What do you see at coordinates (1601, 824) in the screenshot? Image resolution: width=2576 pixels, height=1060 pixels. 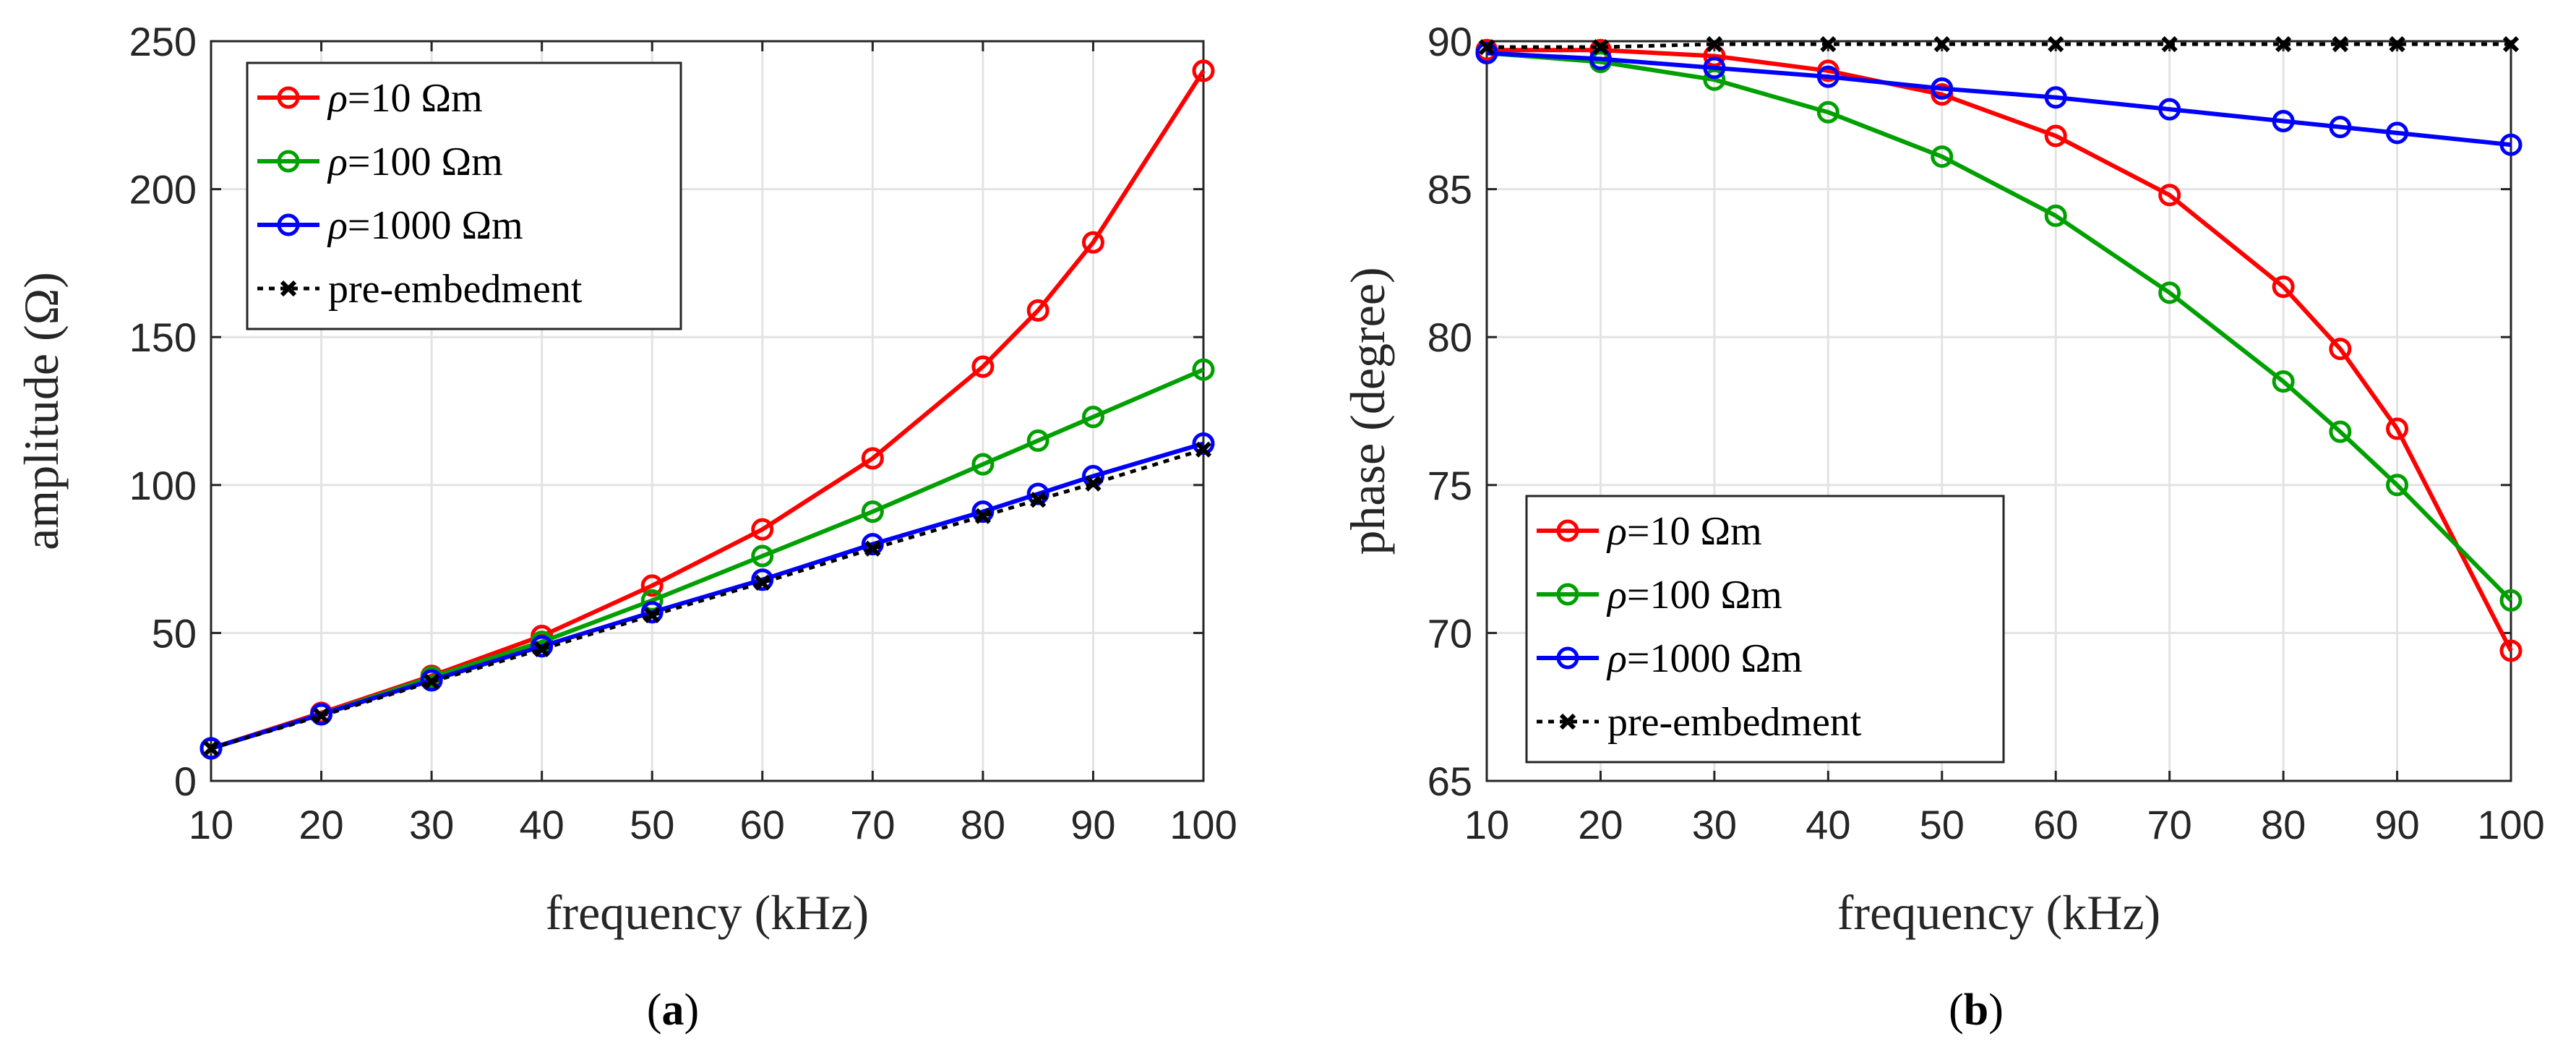 I see `x-tick-label: 20` at bounding box center [1601, 824].